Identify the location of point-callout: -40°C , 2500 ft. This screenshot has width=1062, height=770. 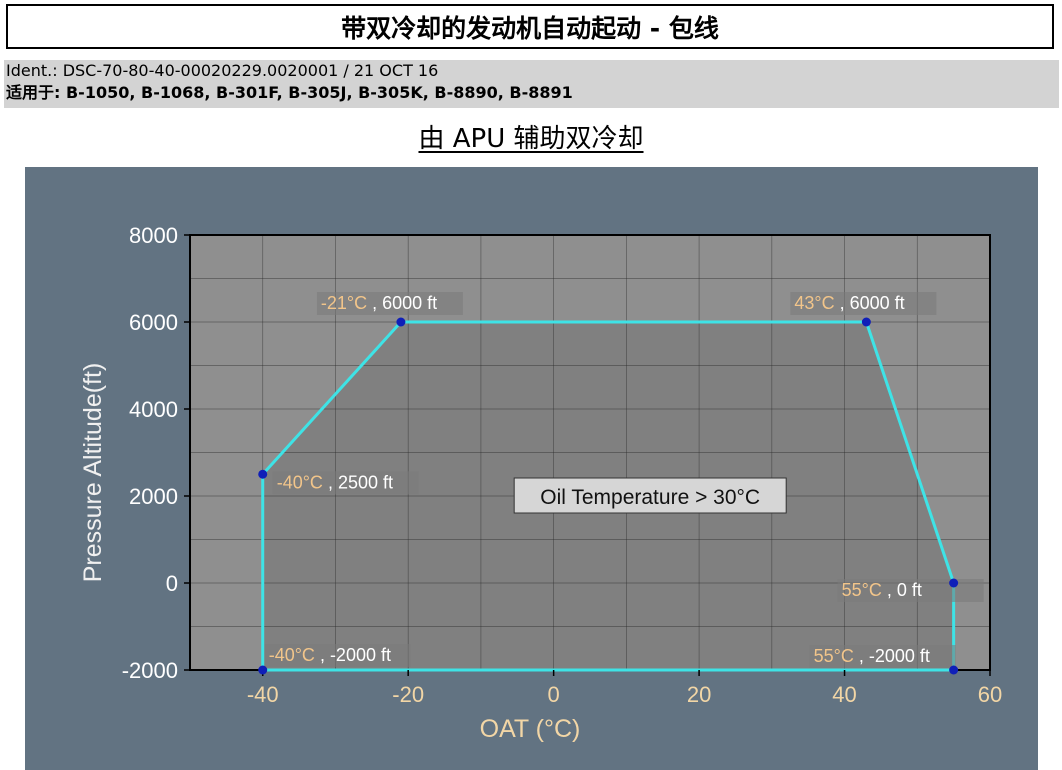
(335, 482).